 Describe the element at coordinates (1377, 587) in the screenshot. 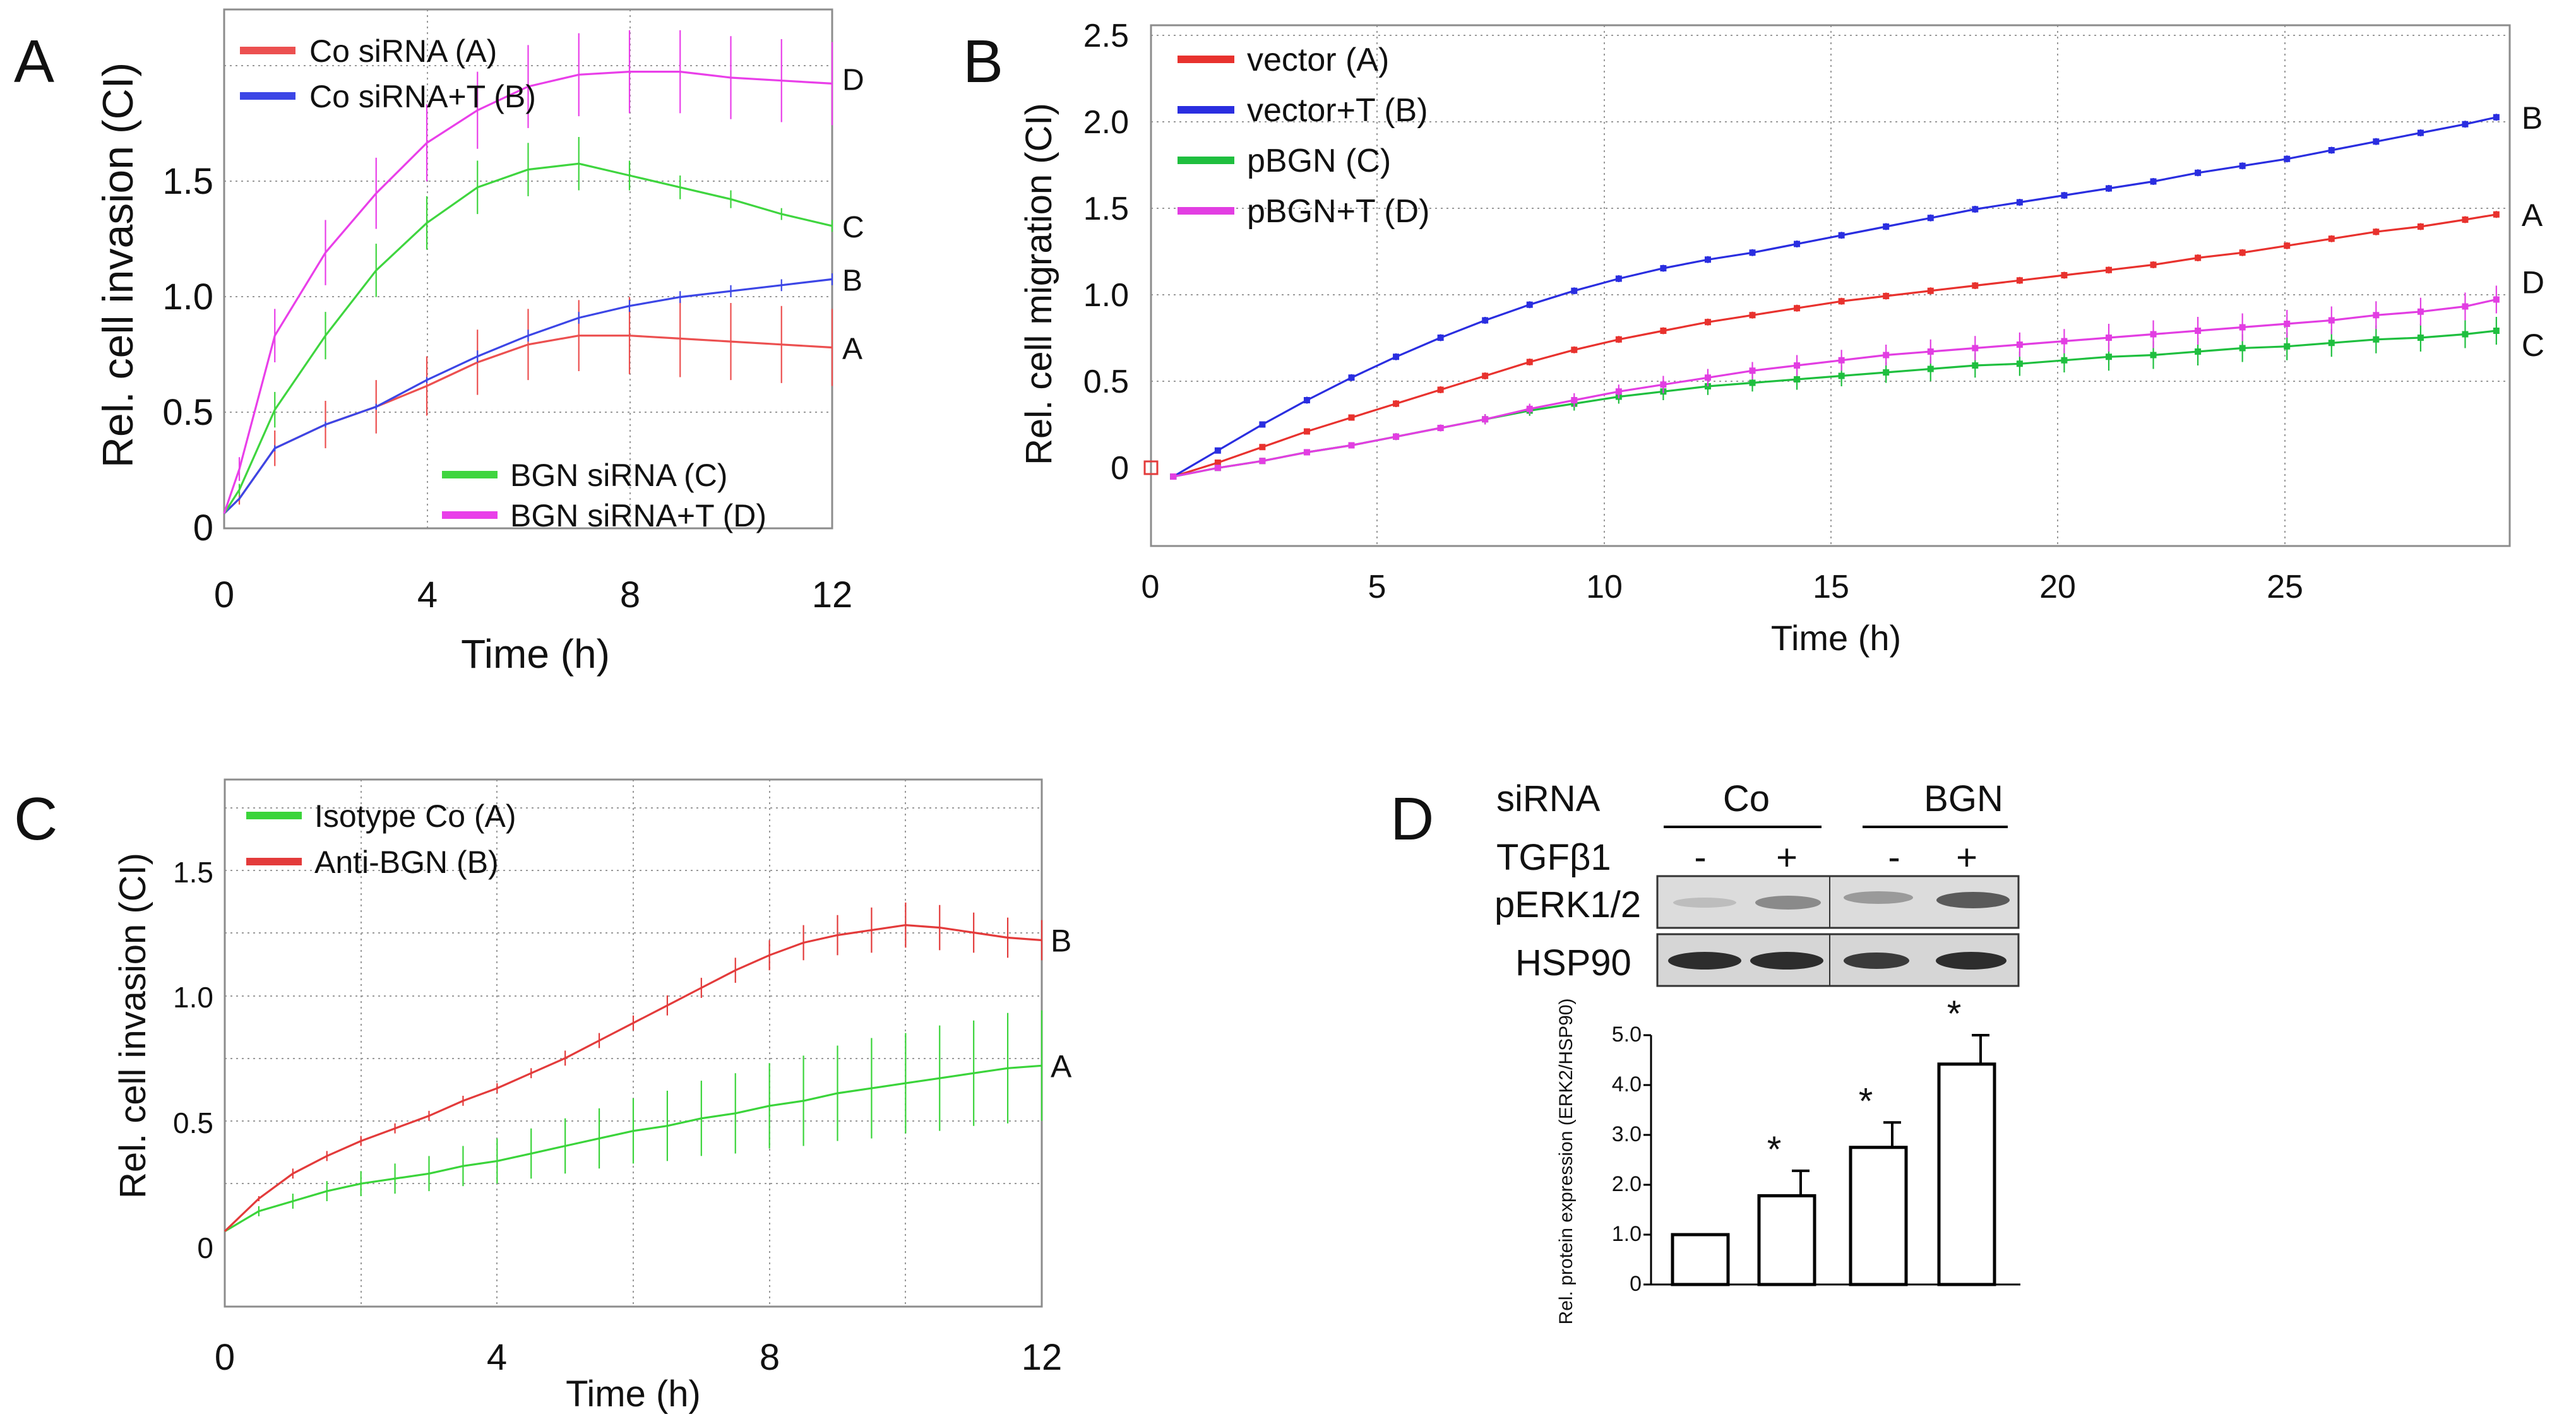

I see `x-tick-b-5: 5` at that location.